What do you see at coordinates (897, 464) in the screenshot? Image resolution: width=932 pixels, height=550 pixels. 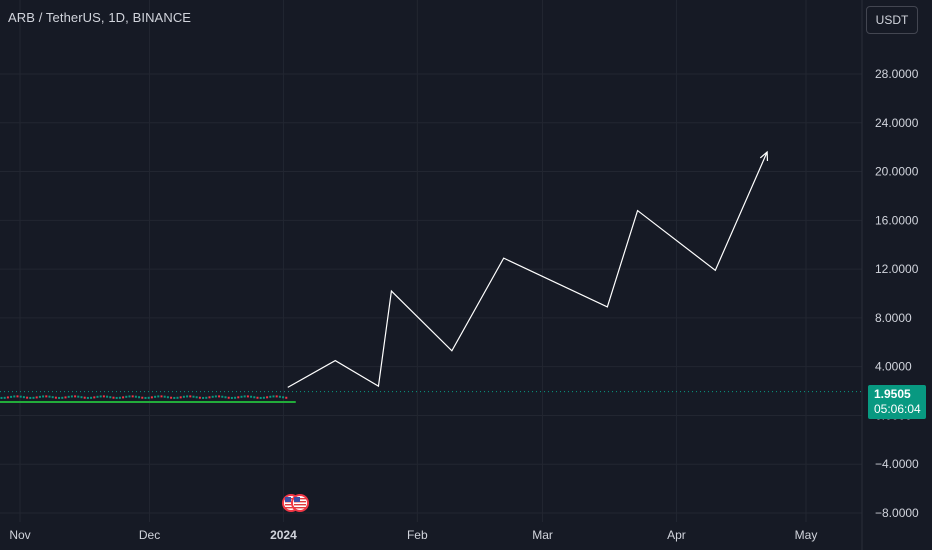 I see `y-tick-label: −4.0000` at bounding box center [897, 464].